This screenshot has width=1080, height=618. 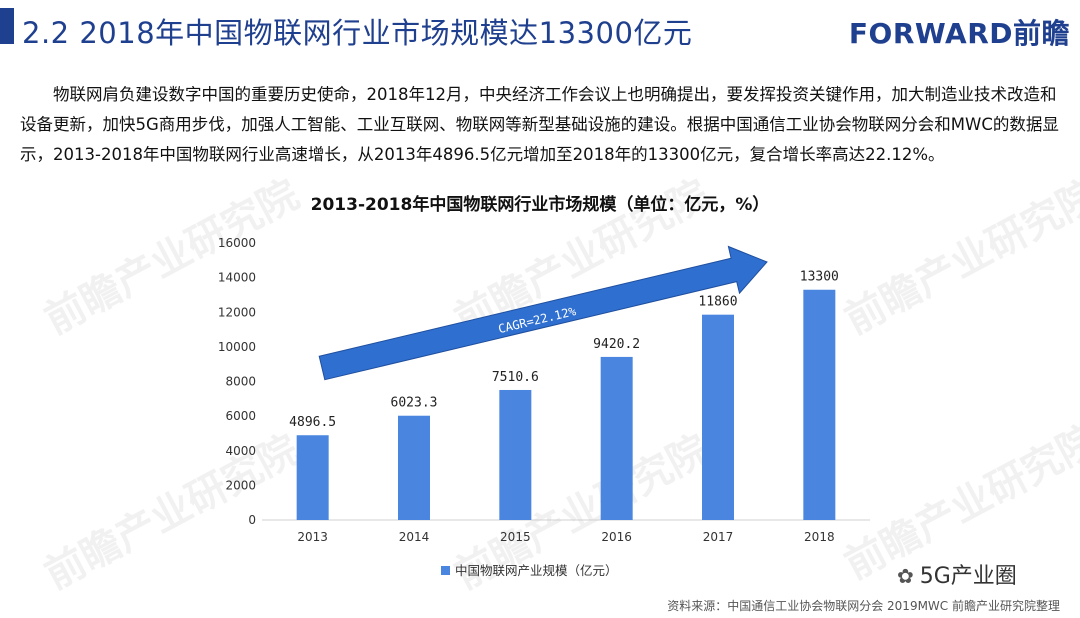 What do you see at coordinates (312, 422) in the screenshot?
I see `data-label: 4896.5` at bounding box center [312, 422].